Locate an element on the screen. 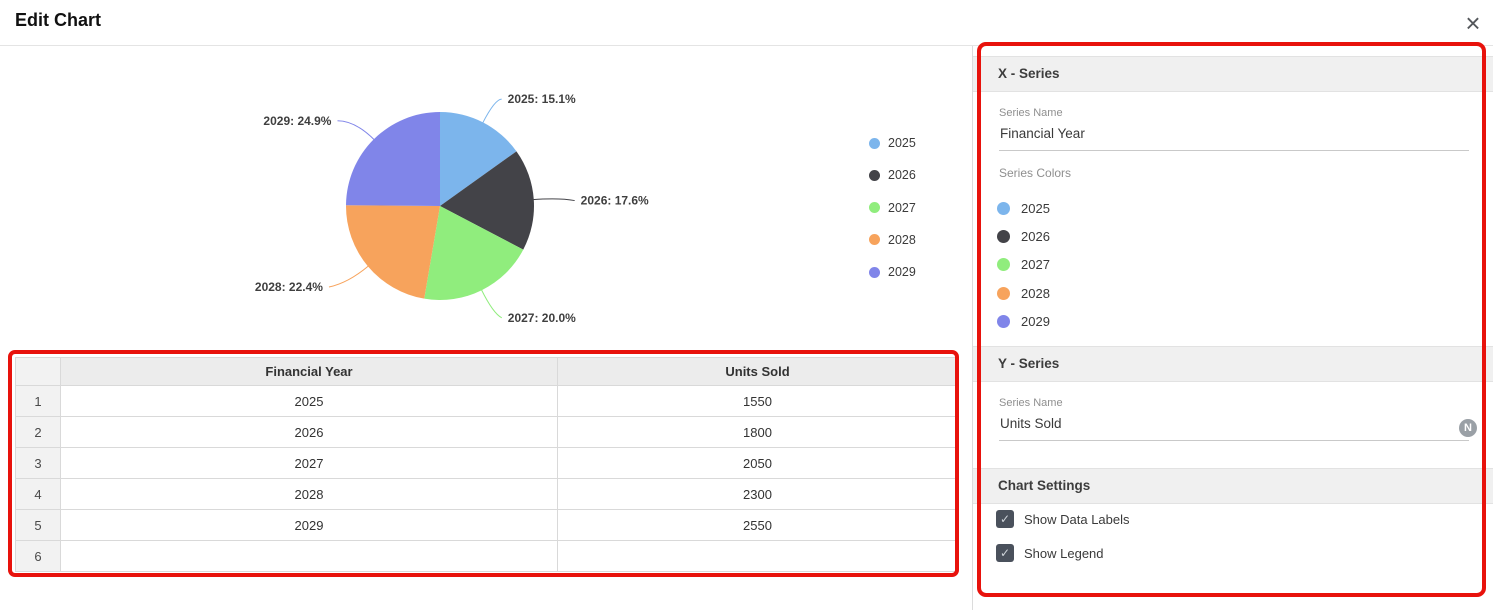  table-header: Financial Year Units Sold is located at coordinates (486, 371).